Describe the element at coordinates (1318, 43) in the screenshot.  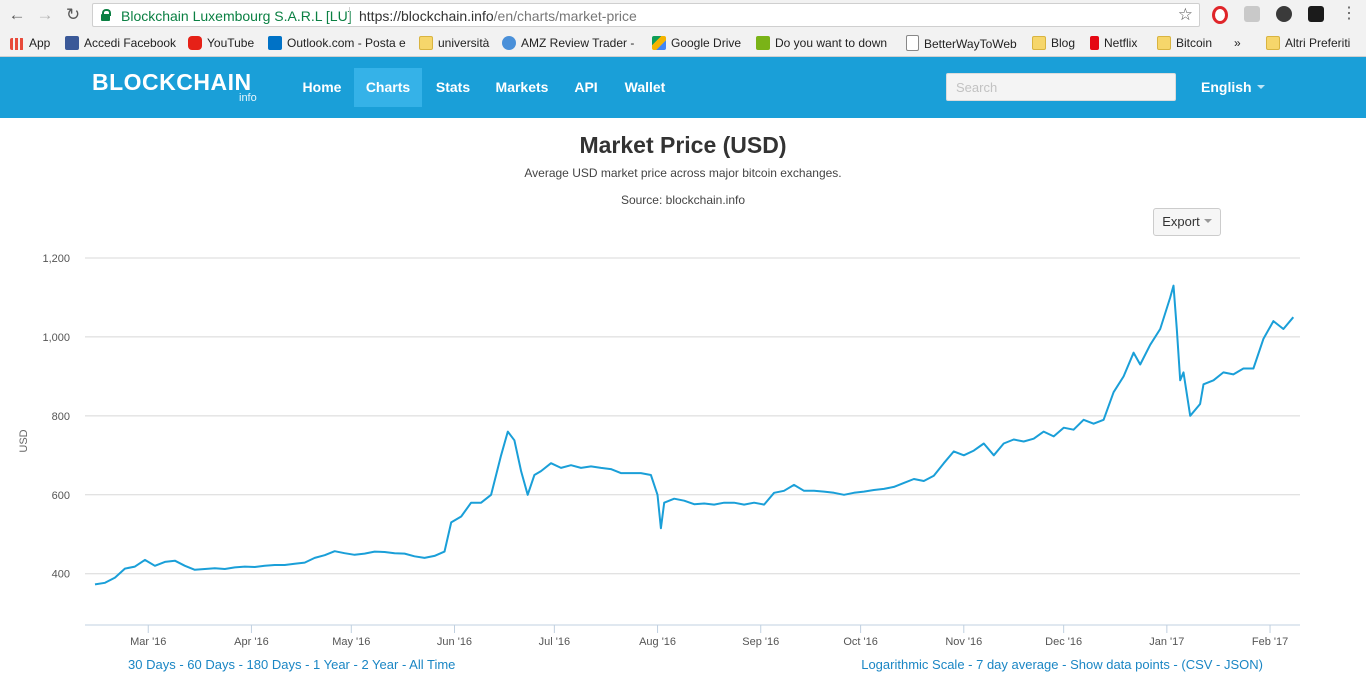
I see `bookmark-label: Altri Preferiti` at that location.